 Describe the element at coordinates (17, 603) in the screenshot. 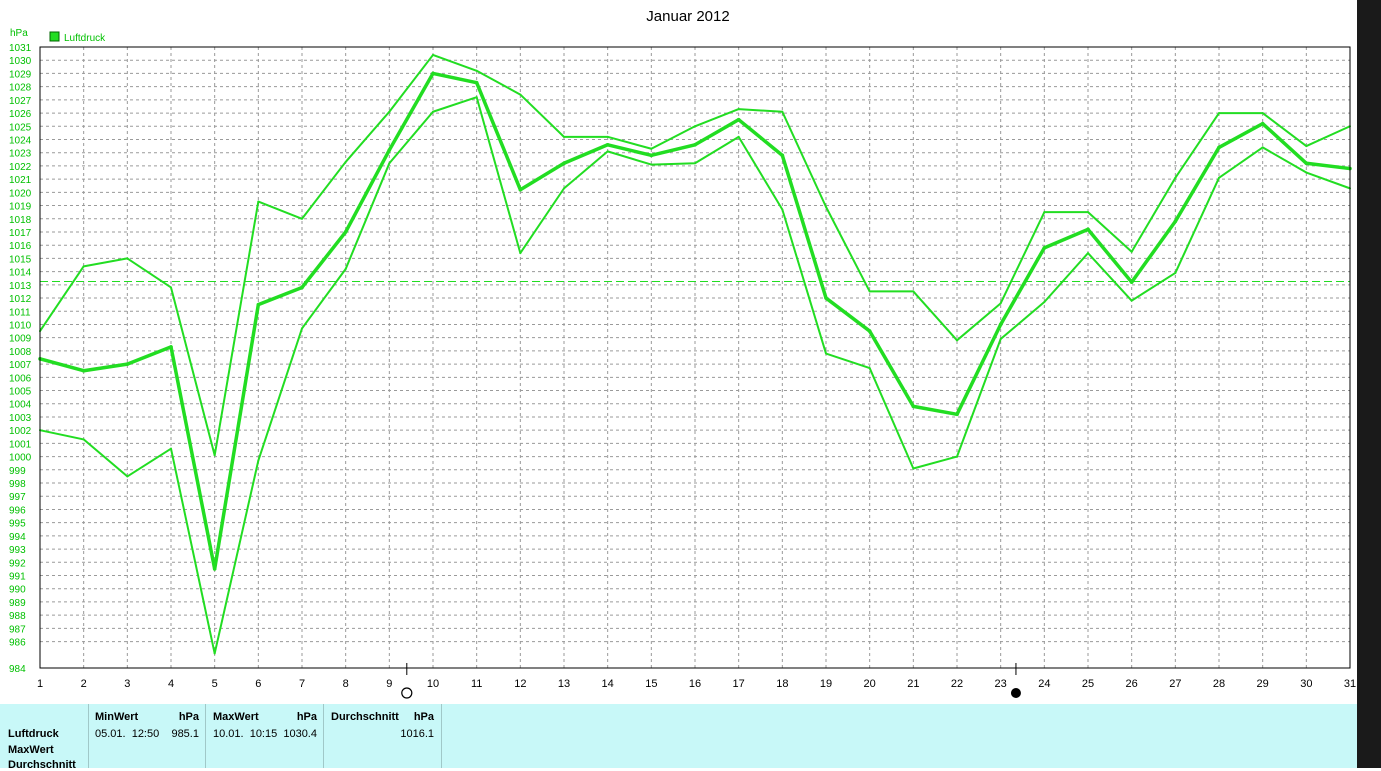

I see `y-tick-label: 989` at that location.